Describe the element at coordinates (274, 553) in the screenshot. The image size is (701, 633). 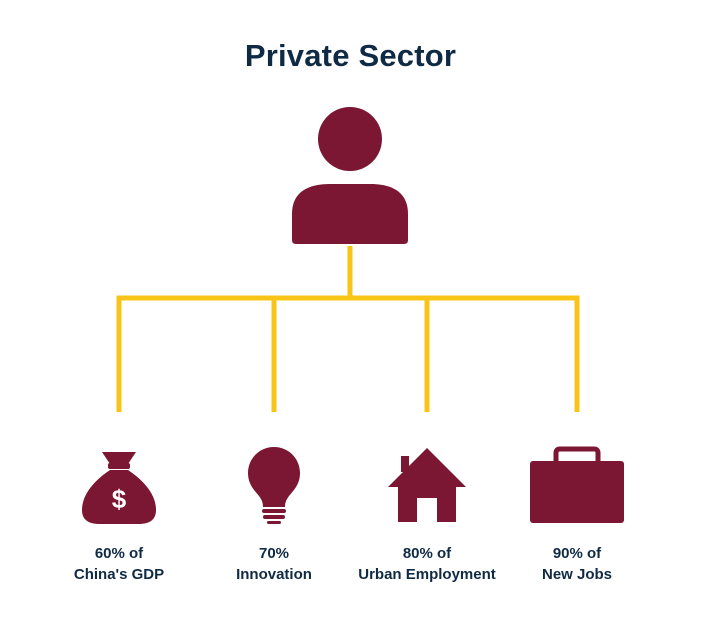
I see `caption-innovation-line1: 70%` at that location.